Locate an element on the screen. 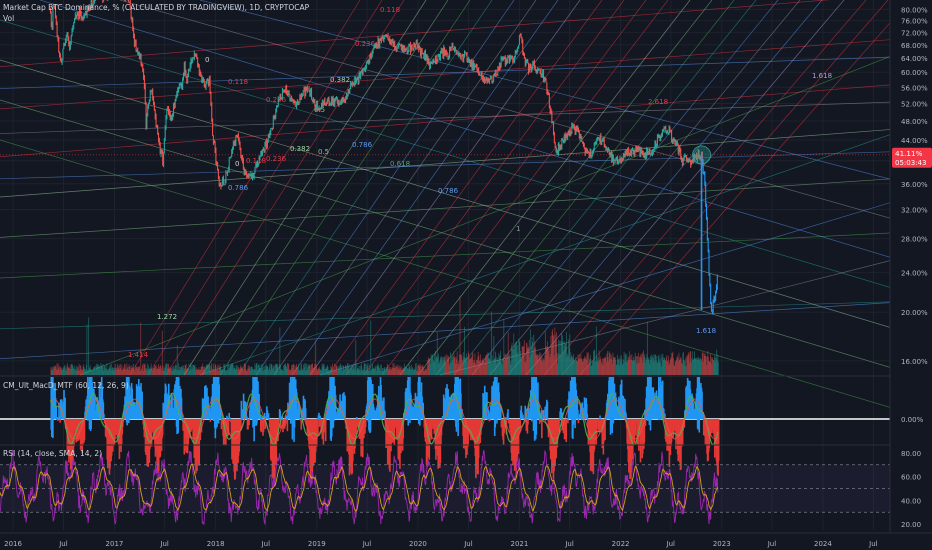 The height and width of the screenshot is (550, 932). rsi-line is located at coordinates (359, 487).